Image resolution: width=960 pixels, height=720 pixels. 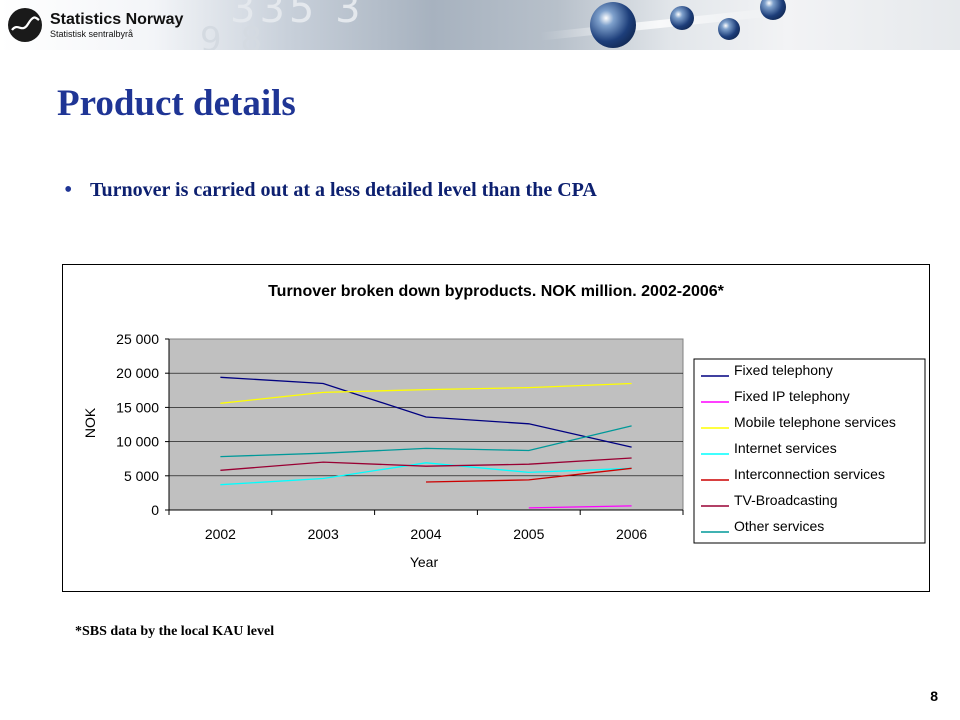 I want to click on y-tick-label: 0, so click(x=155, y=510).